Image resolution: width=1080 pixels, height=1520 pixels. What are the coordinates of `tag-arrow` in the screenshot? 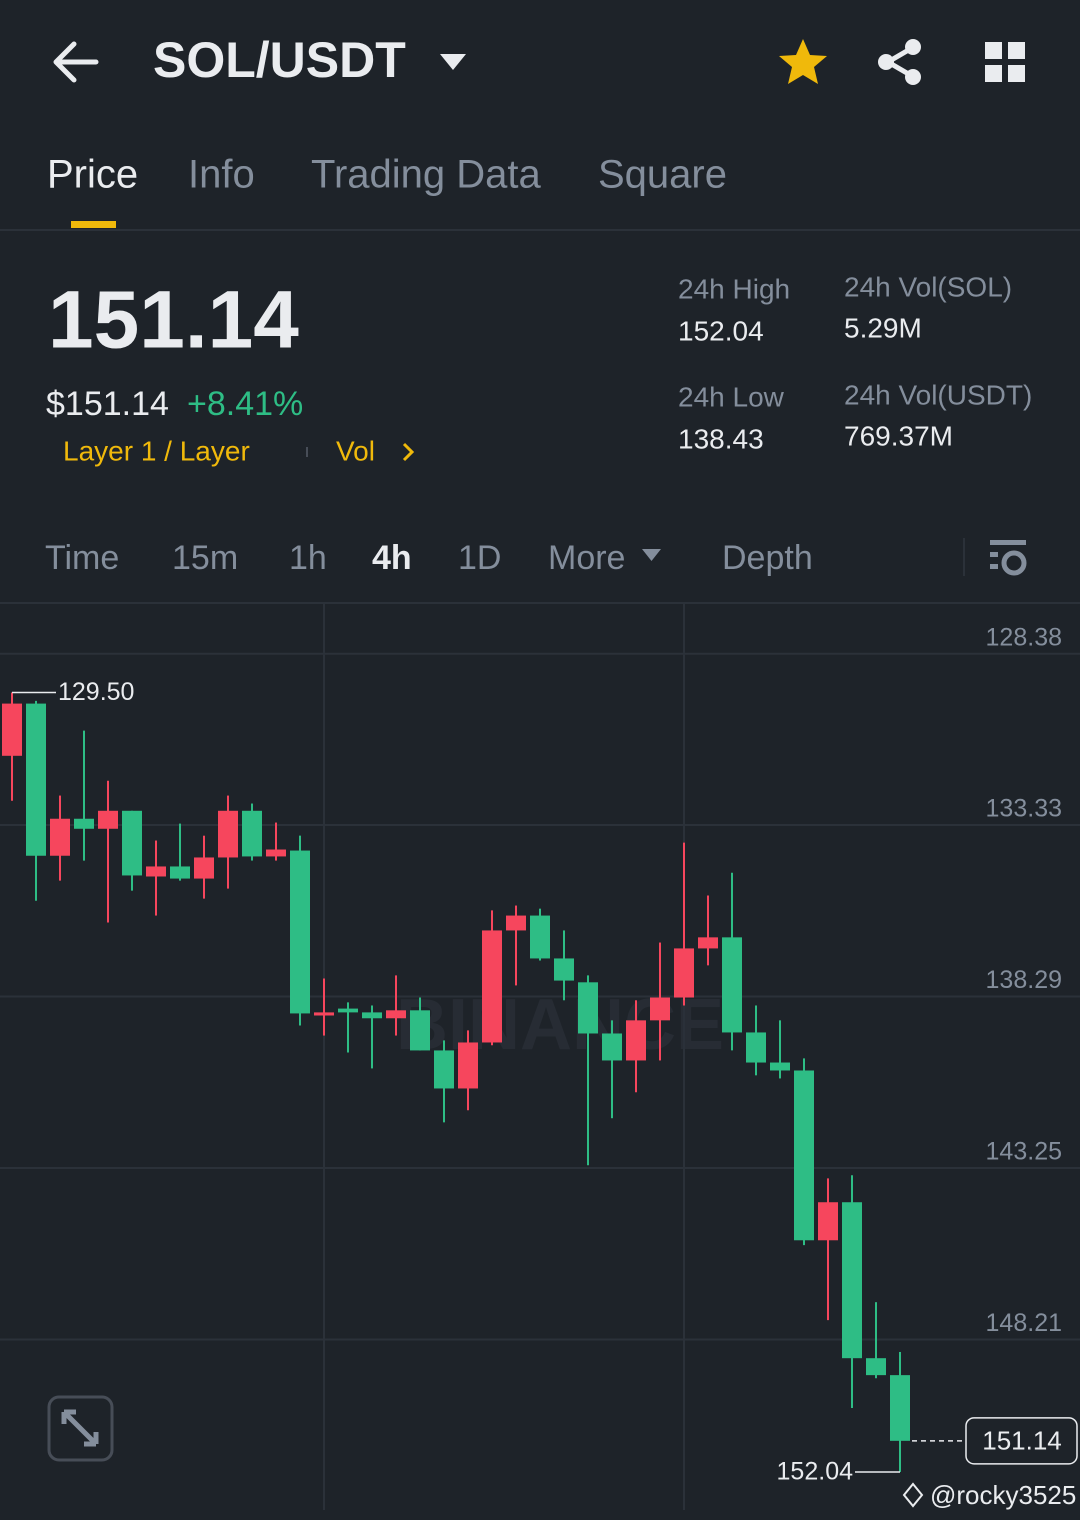 It's located at (408, 452).